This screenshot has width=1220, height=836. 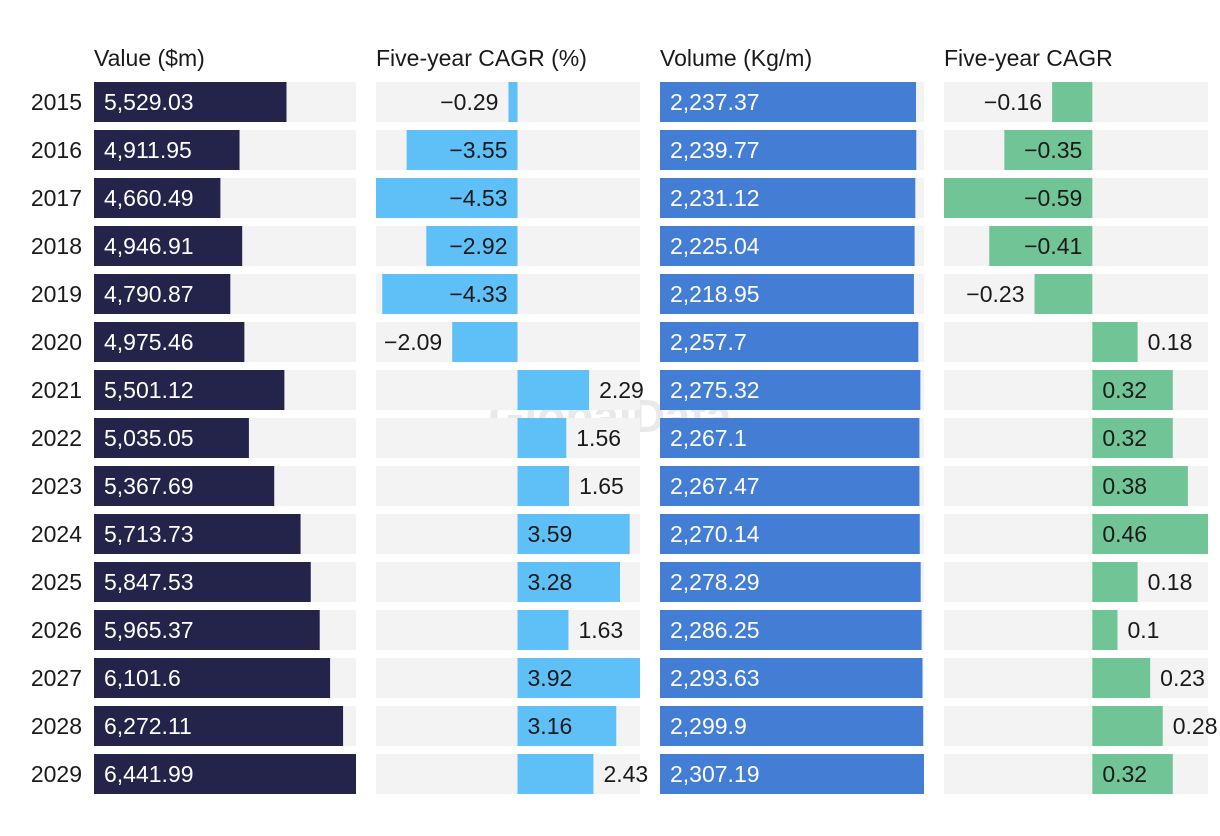 What do you see at coordinates (550, 726) in the screenshot?
I see `data-label: 3.16` at bounding box center [550, 726].